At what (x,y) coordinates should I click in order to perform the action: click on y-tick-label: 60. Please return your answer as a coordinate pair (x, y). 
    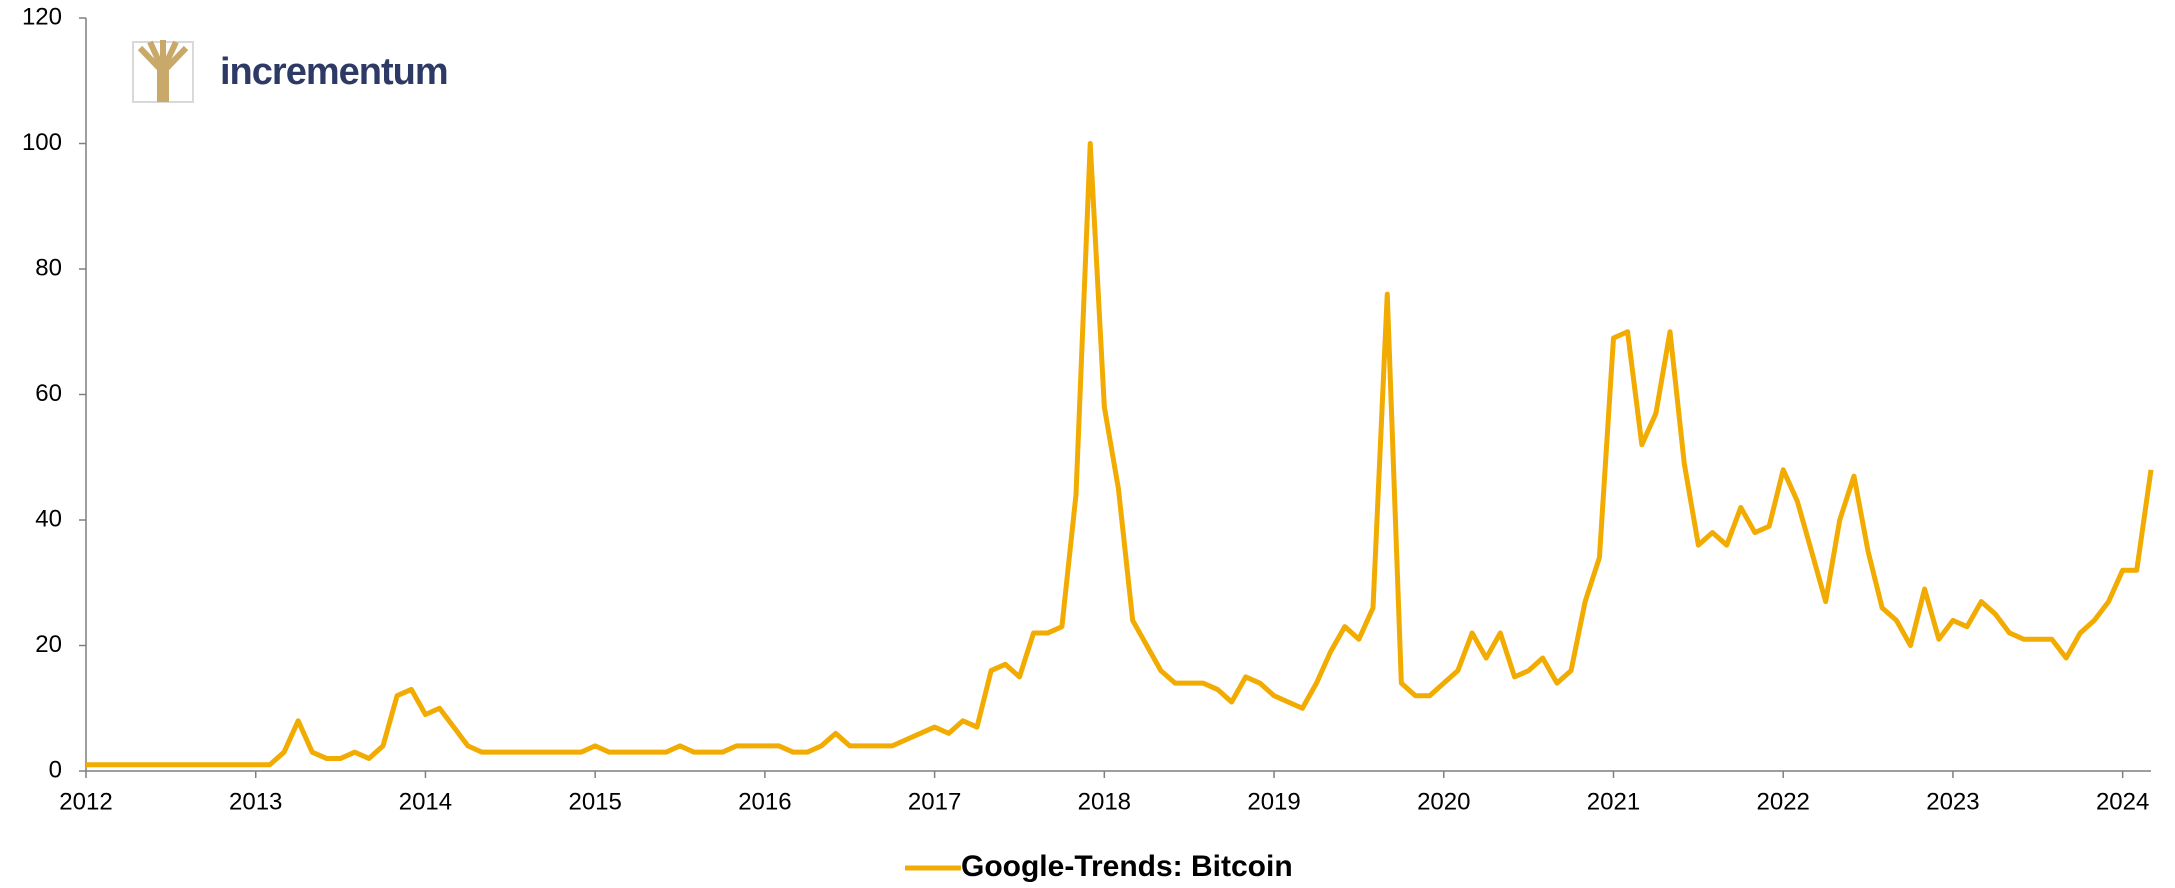
    Looking at the image, I should click on (48, 393).